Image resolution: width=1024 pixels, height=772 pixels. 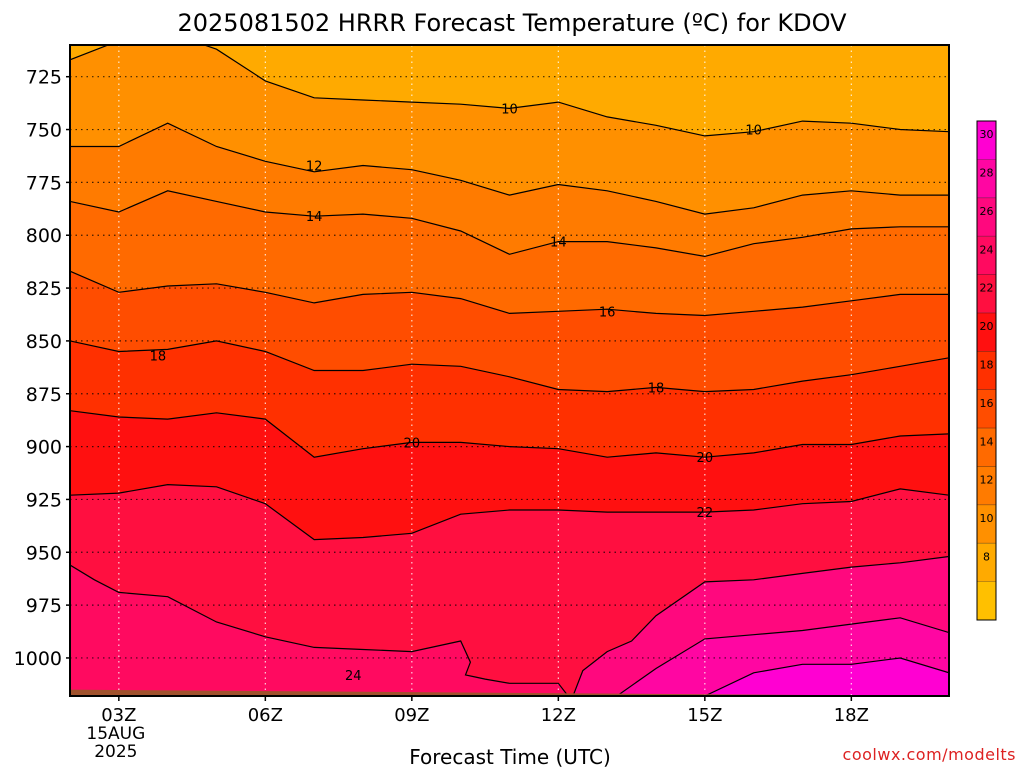 What do you see at coordinates (987, 134) in the screenshot?
I see `colorbar-label-30: 30` at bounding box center [987, 134].